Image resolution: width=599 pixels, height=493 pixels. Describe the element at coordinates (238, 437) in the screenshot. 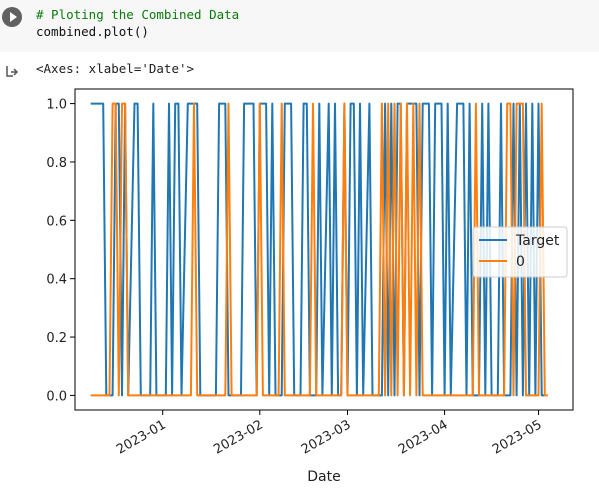

I see `x-tick-label: 2023-02` at that location.